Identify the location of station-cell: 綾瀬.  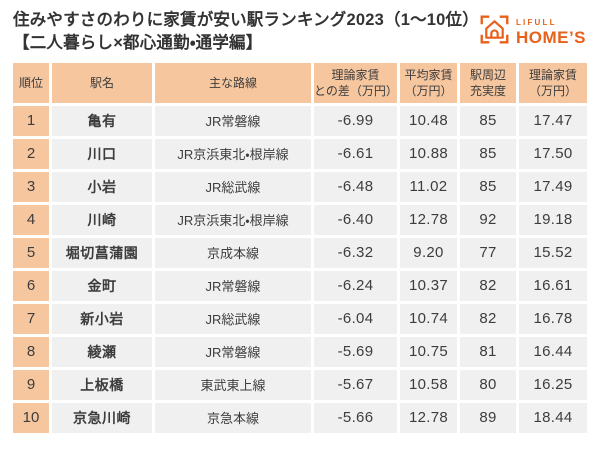
(102, 351).